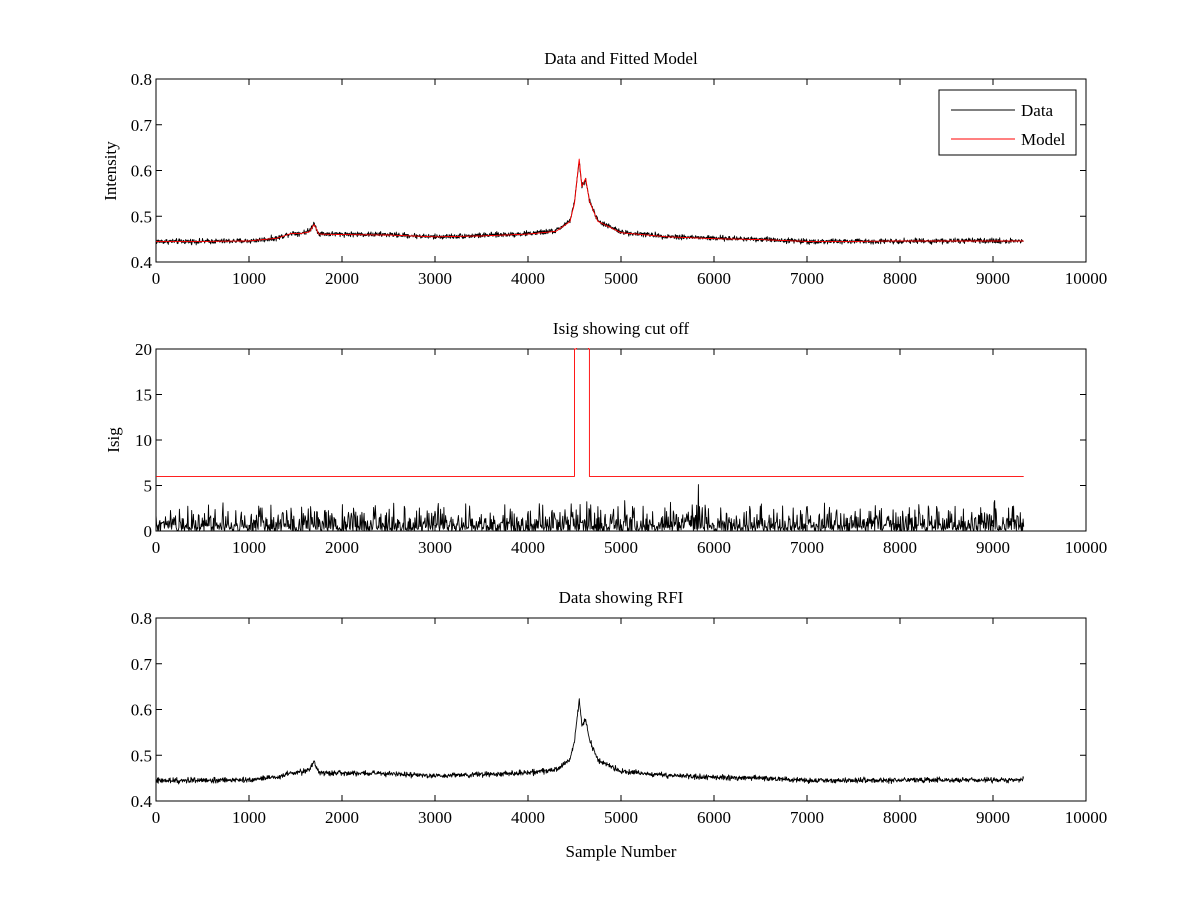 The image size is (1200, 900). I want to click on y-tick-label: 20, so click(143, 349).